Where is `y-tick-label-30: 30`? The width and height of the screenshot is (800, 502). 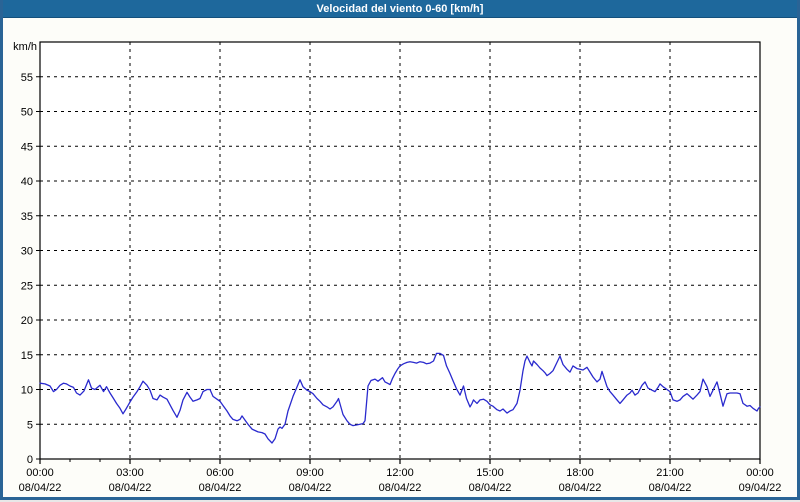 y-tick-label-30: 30 is located at coordinates (27, 252).